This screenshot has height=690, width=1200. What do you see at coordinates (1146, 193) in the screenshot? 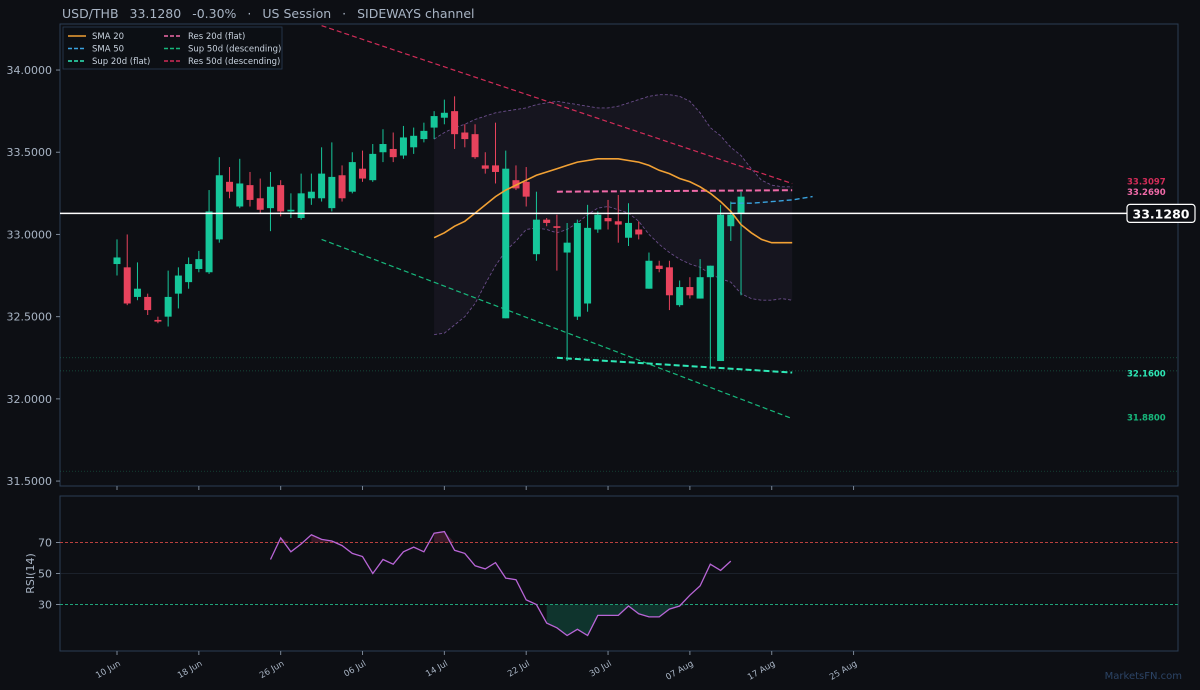
I see `res20-level-label: 33.2690` at bounding box center [1146, 193].